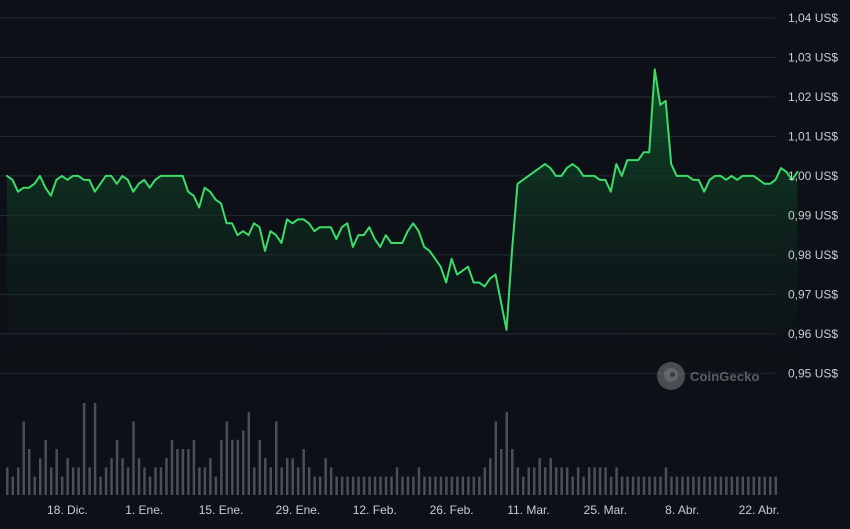 The height and width of the screenshot is (529, 850). I want to click on x-tick-label: 12. Feb., so click(375, 510).